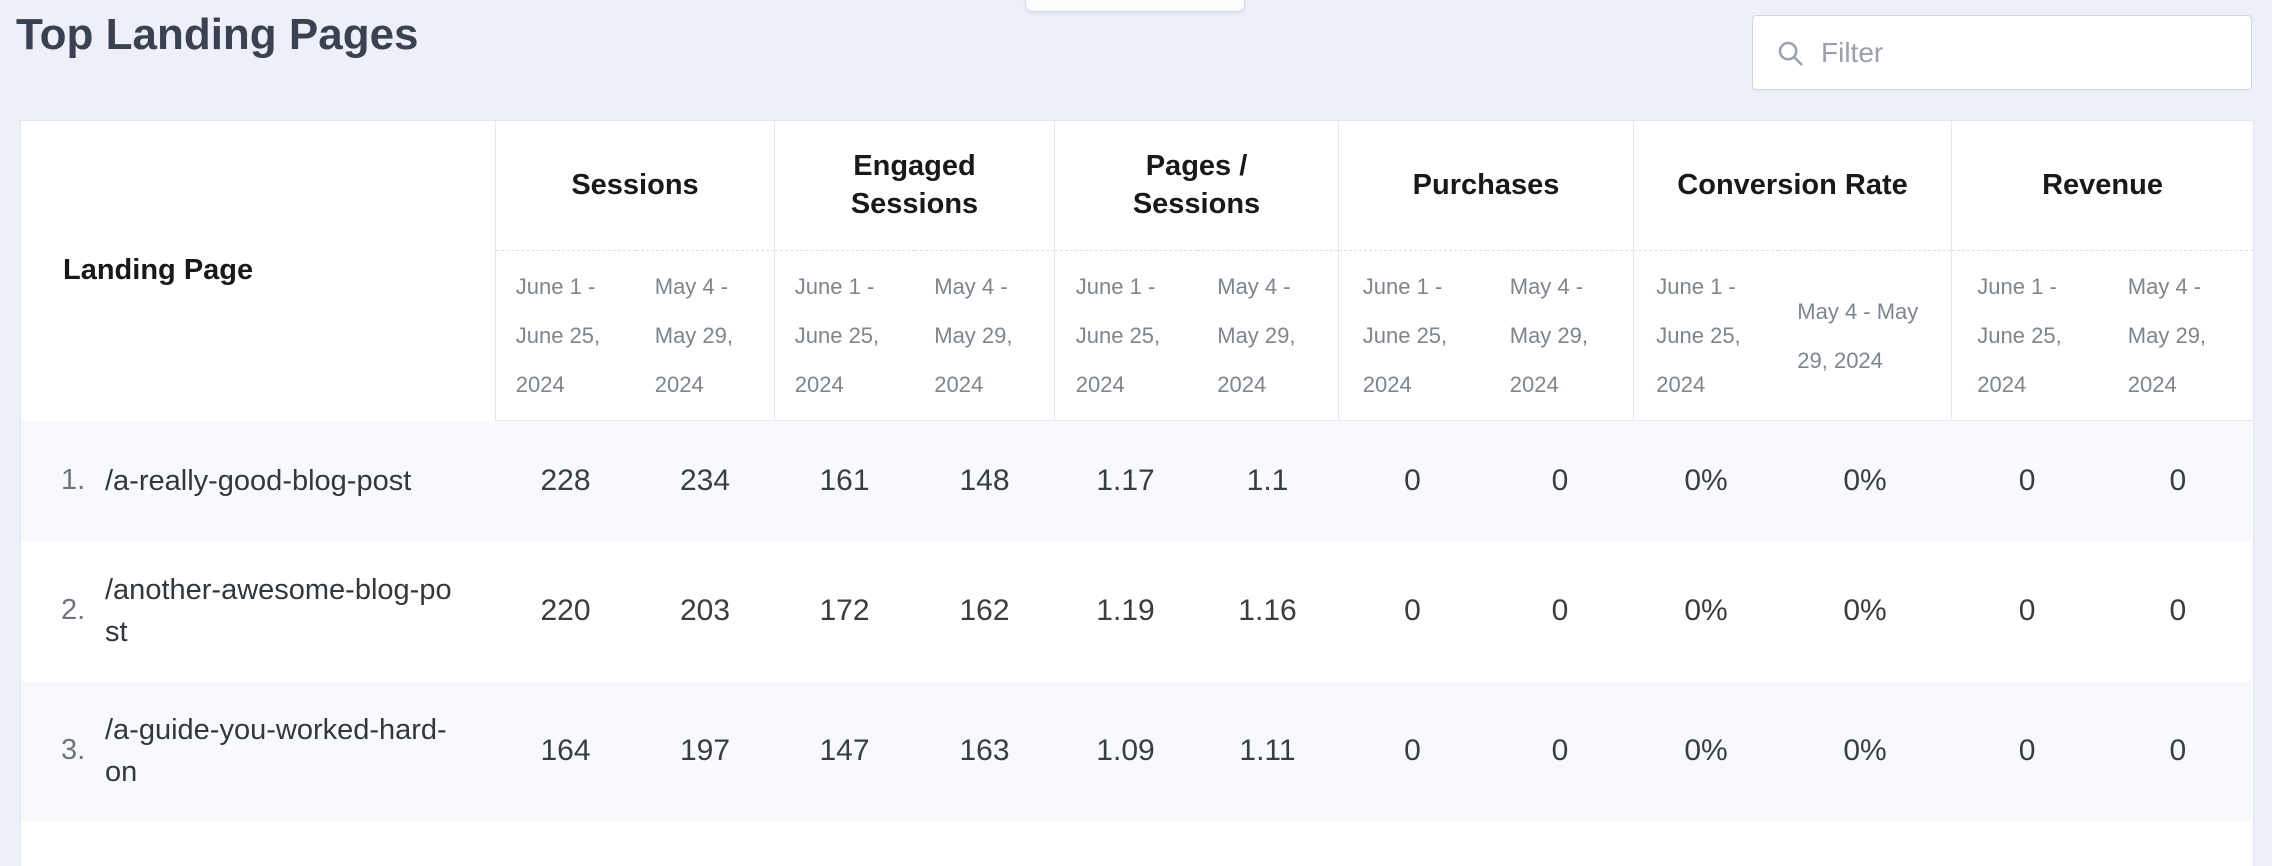  What do you see at coordinates (984, 335) in the screenshot?
I see `period-previous-engaged-sessions: May 4 - May 29, 2024` at bounding box center [984, 335].